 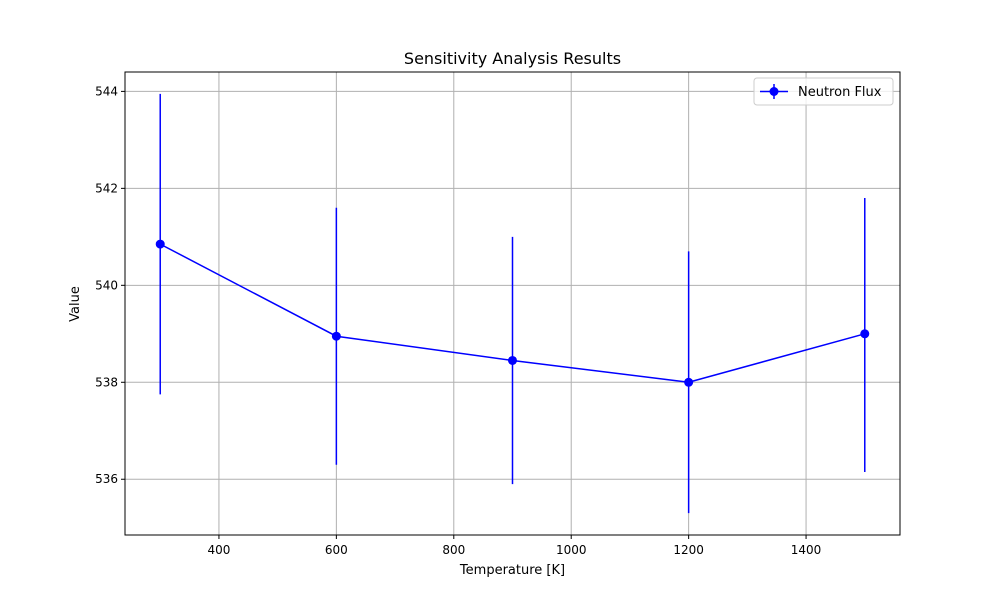 What do you see at coordinates (106, 91) in the screenshot?
I see `y-tick-label: 544` at bounding box center [106, 91].